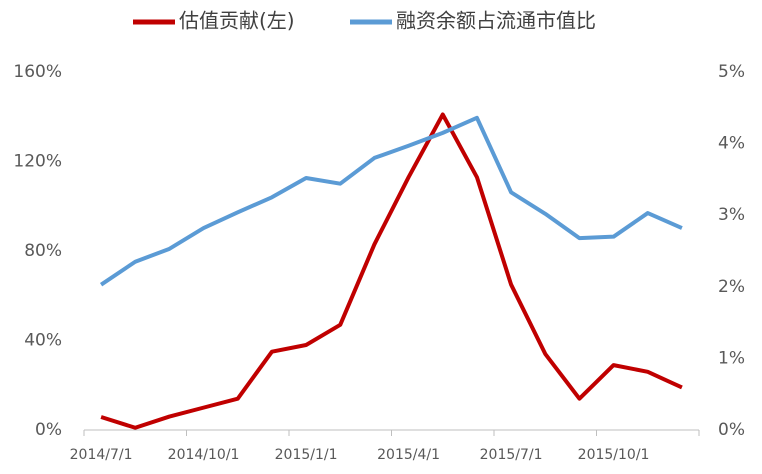  What do you see at coordinates (101, 455) in the screenshot?
I see `x-tick-label: 2014/7/1` at bounding box center [101, 455].